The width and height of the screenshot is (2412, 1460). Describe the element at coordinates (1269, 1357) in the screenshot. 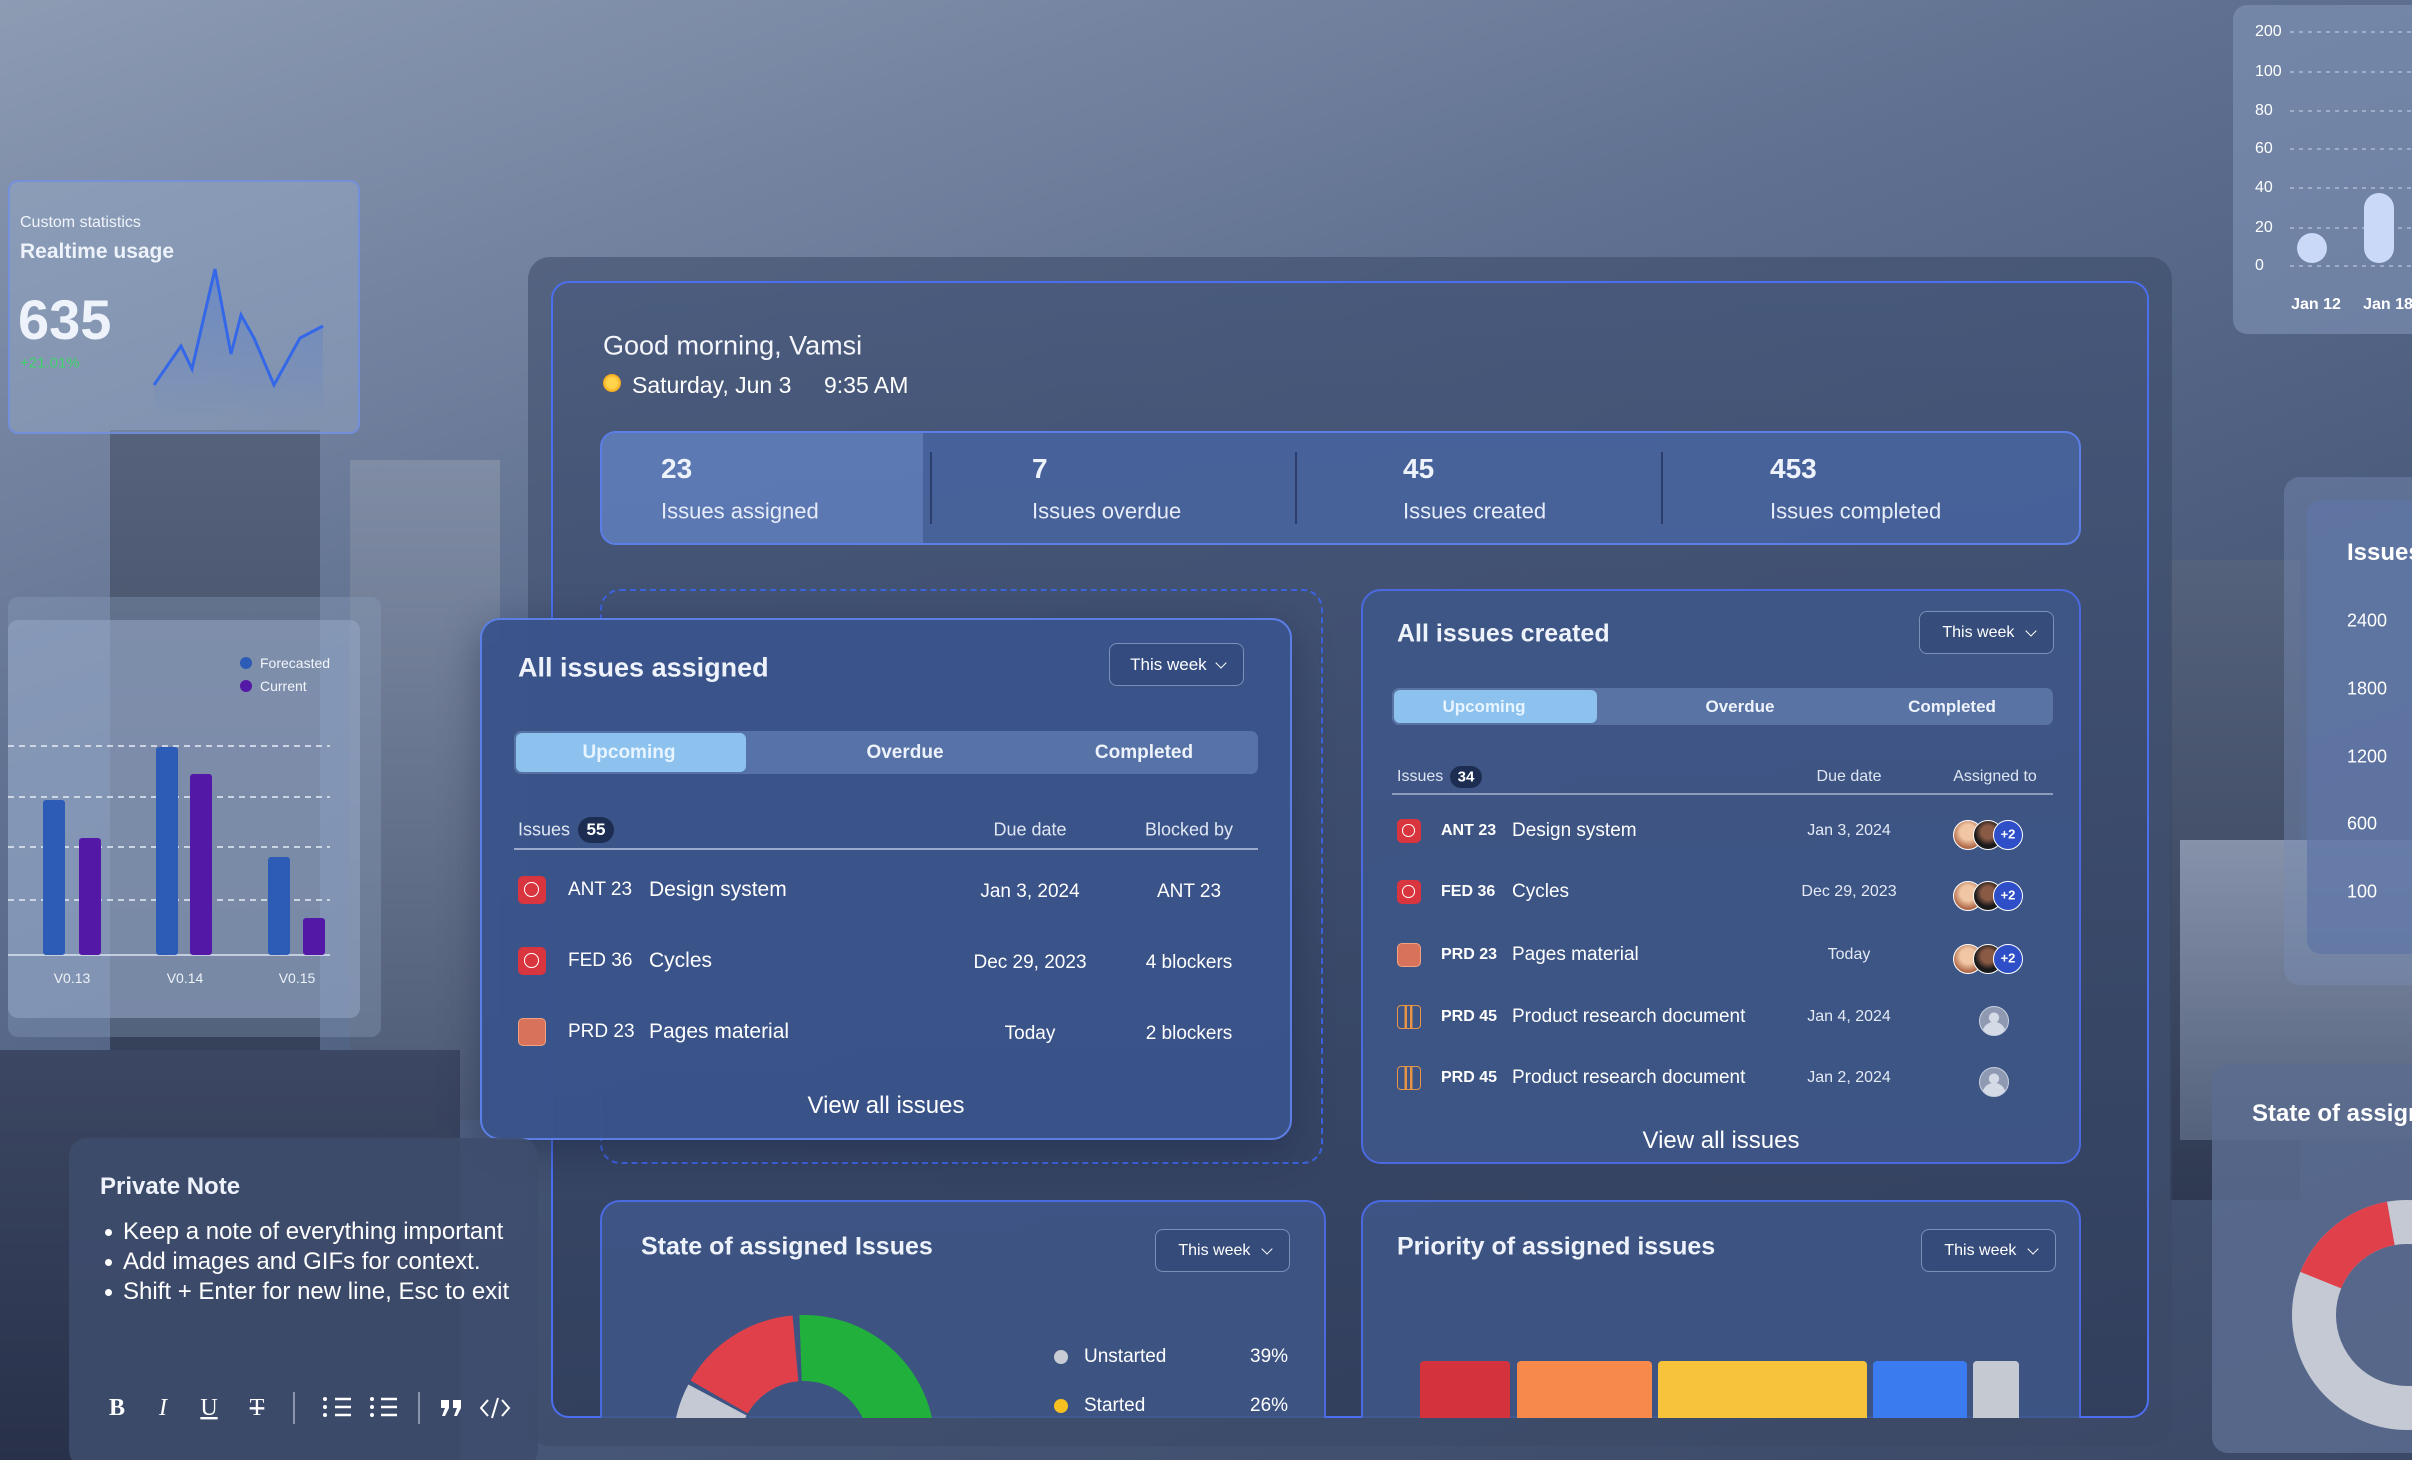

I see `legend-value: 39%` at that location.